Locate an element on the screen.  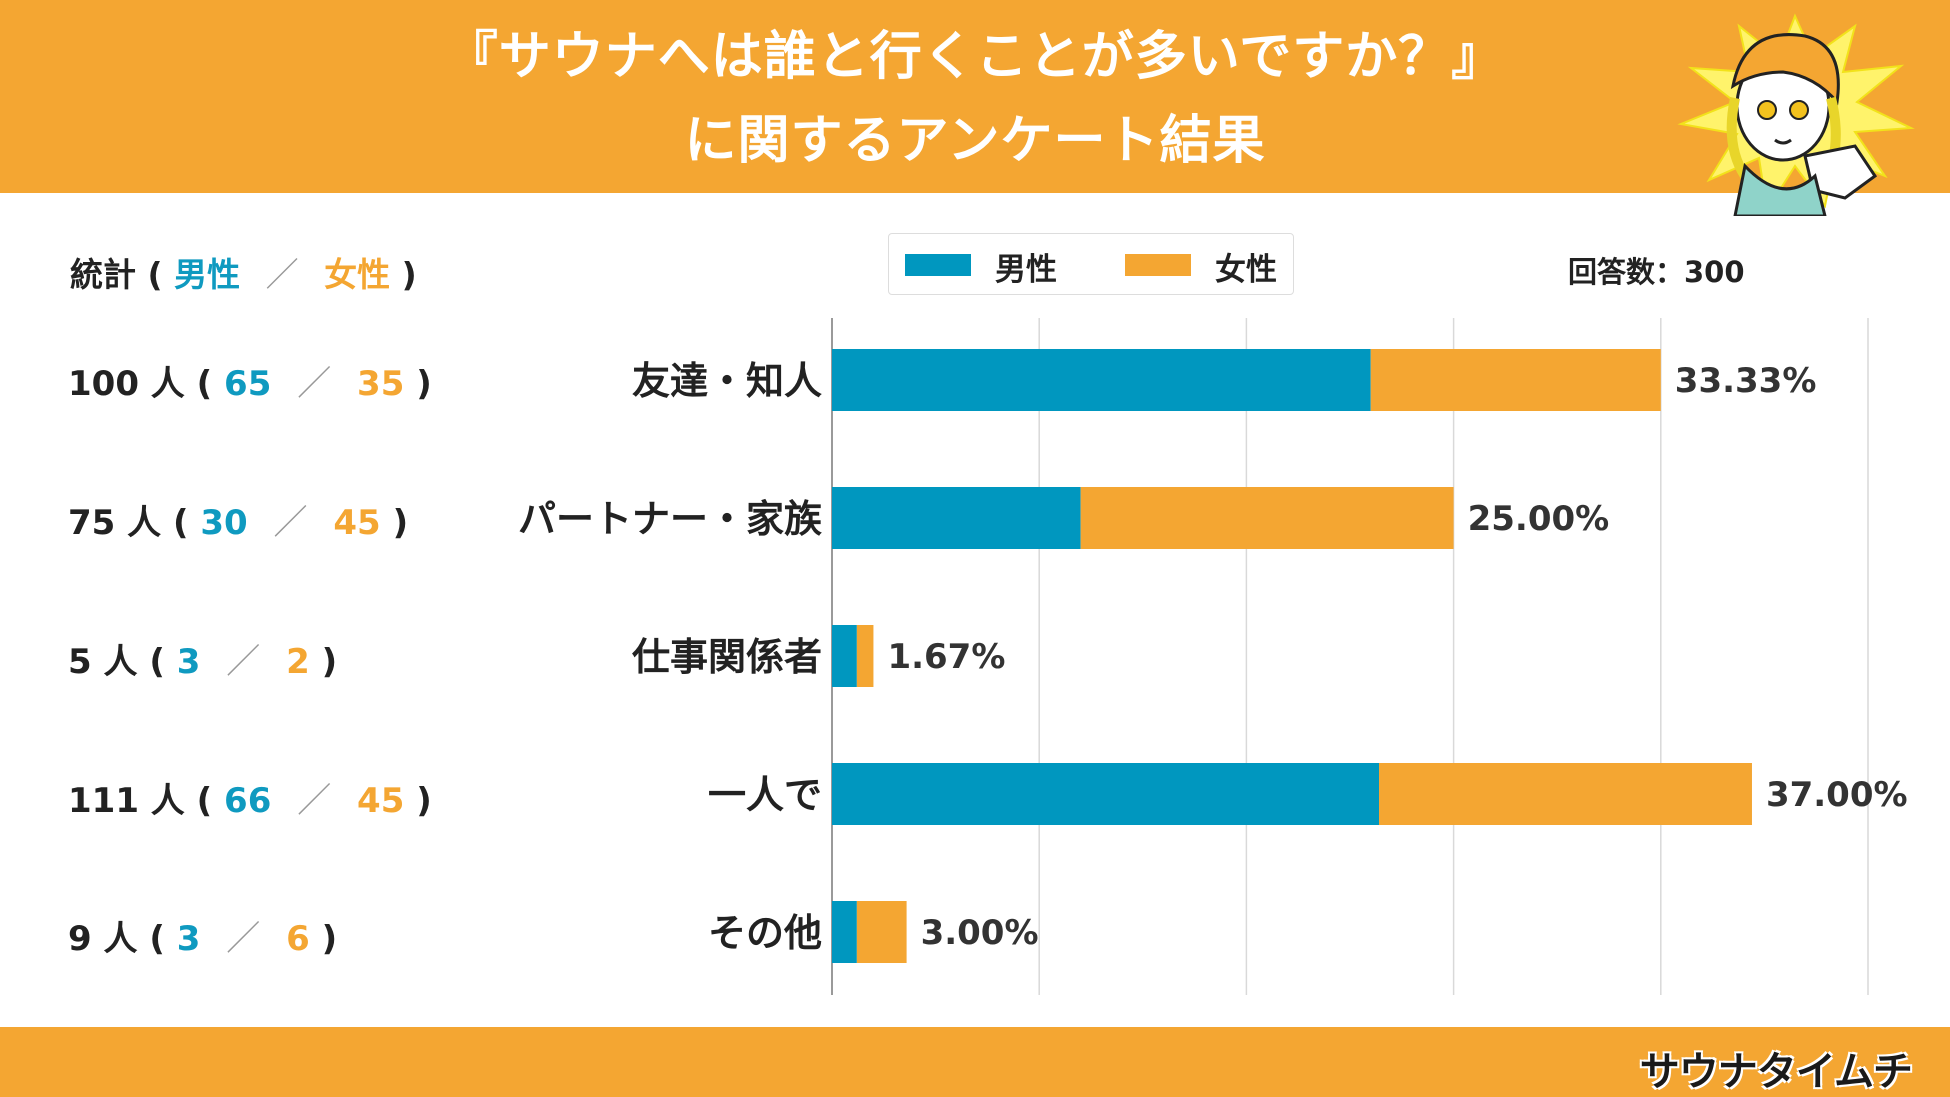
footer-logo: サウナタイムチ is located at coordinates (1776, 1072).